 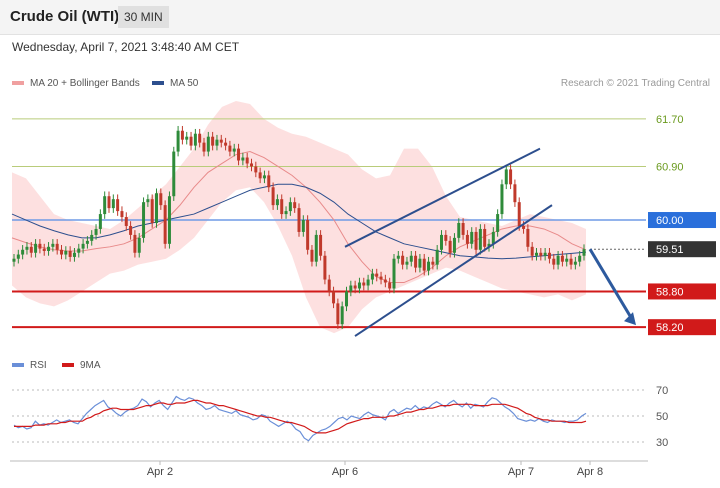 What do you see at coordinates (670, 167) in the screenshot?
I see `level-label: 60.90` at bounding box center [670, 167].